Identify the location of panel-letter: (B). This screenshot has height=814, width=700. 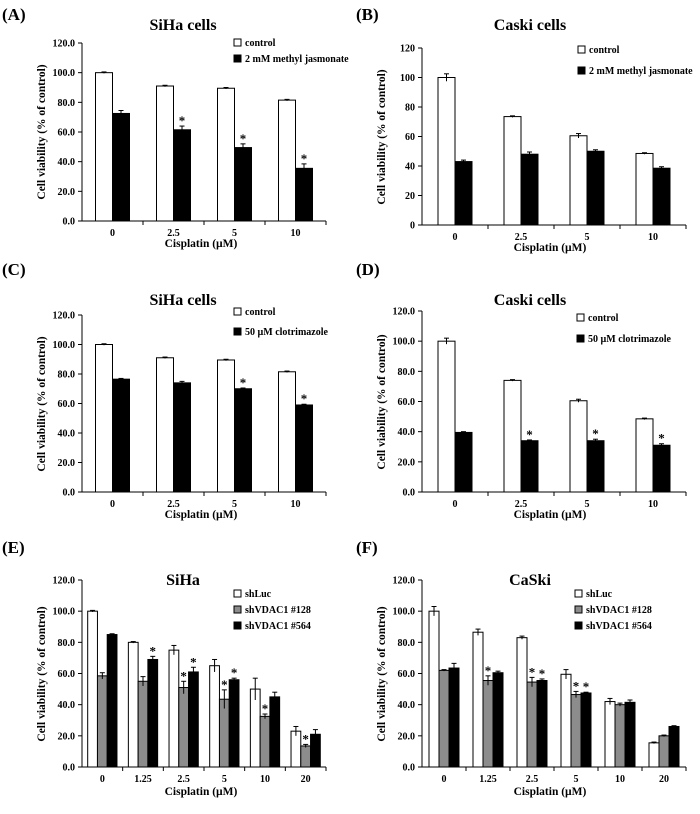
(367, 14).